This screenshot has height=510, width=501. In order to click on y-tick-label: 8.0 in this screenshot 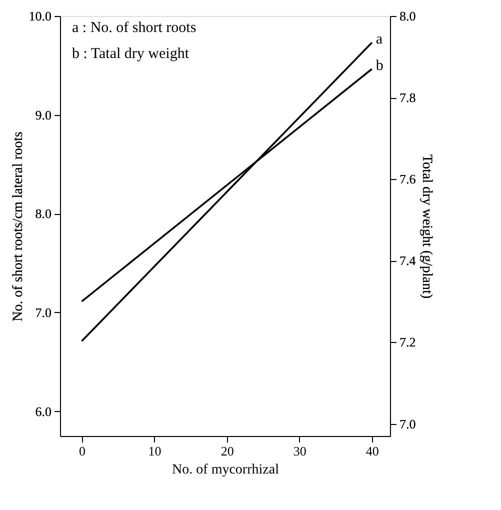, I will do `click(43, 214)`.